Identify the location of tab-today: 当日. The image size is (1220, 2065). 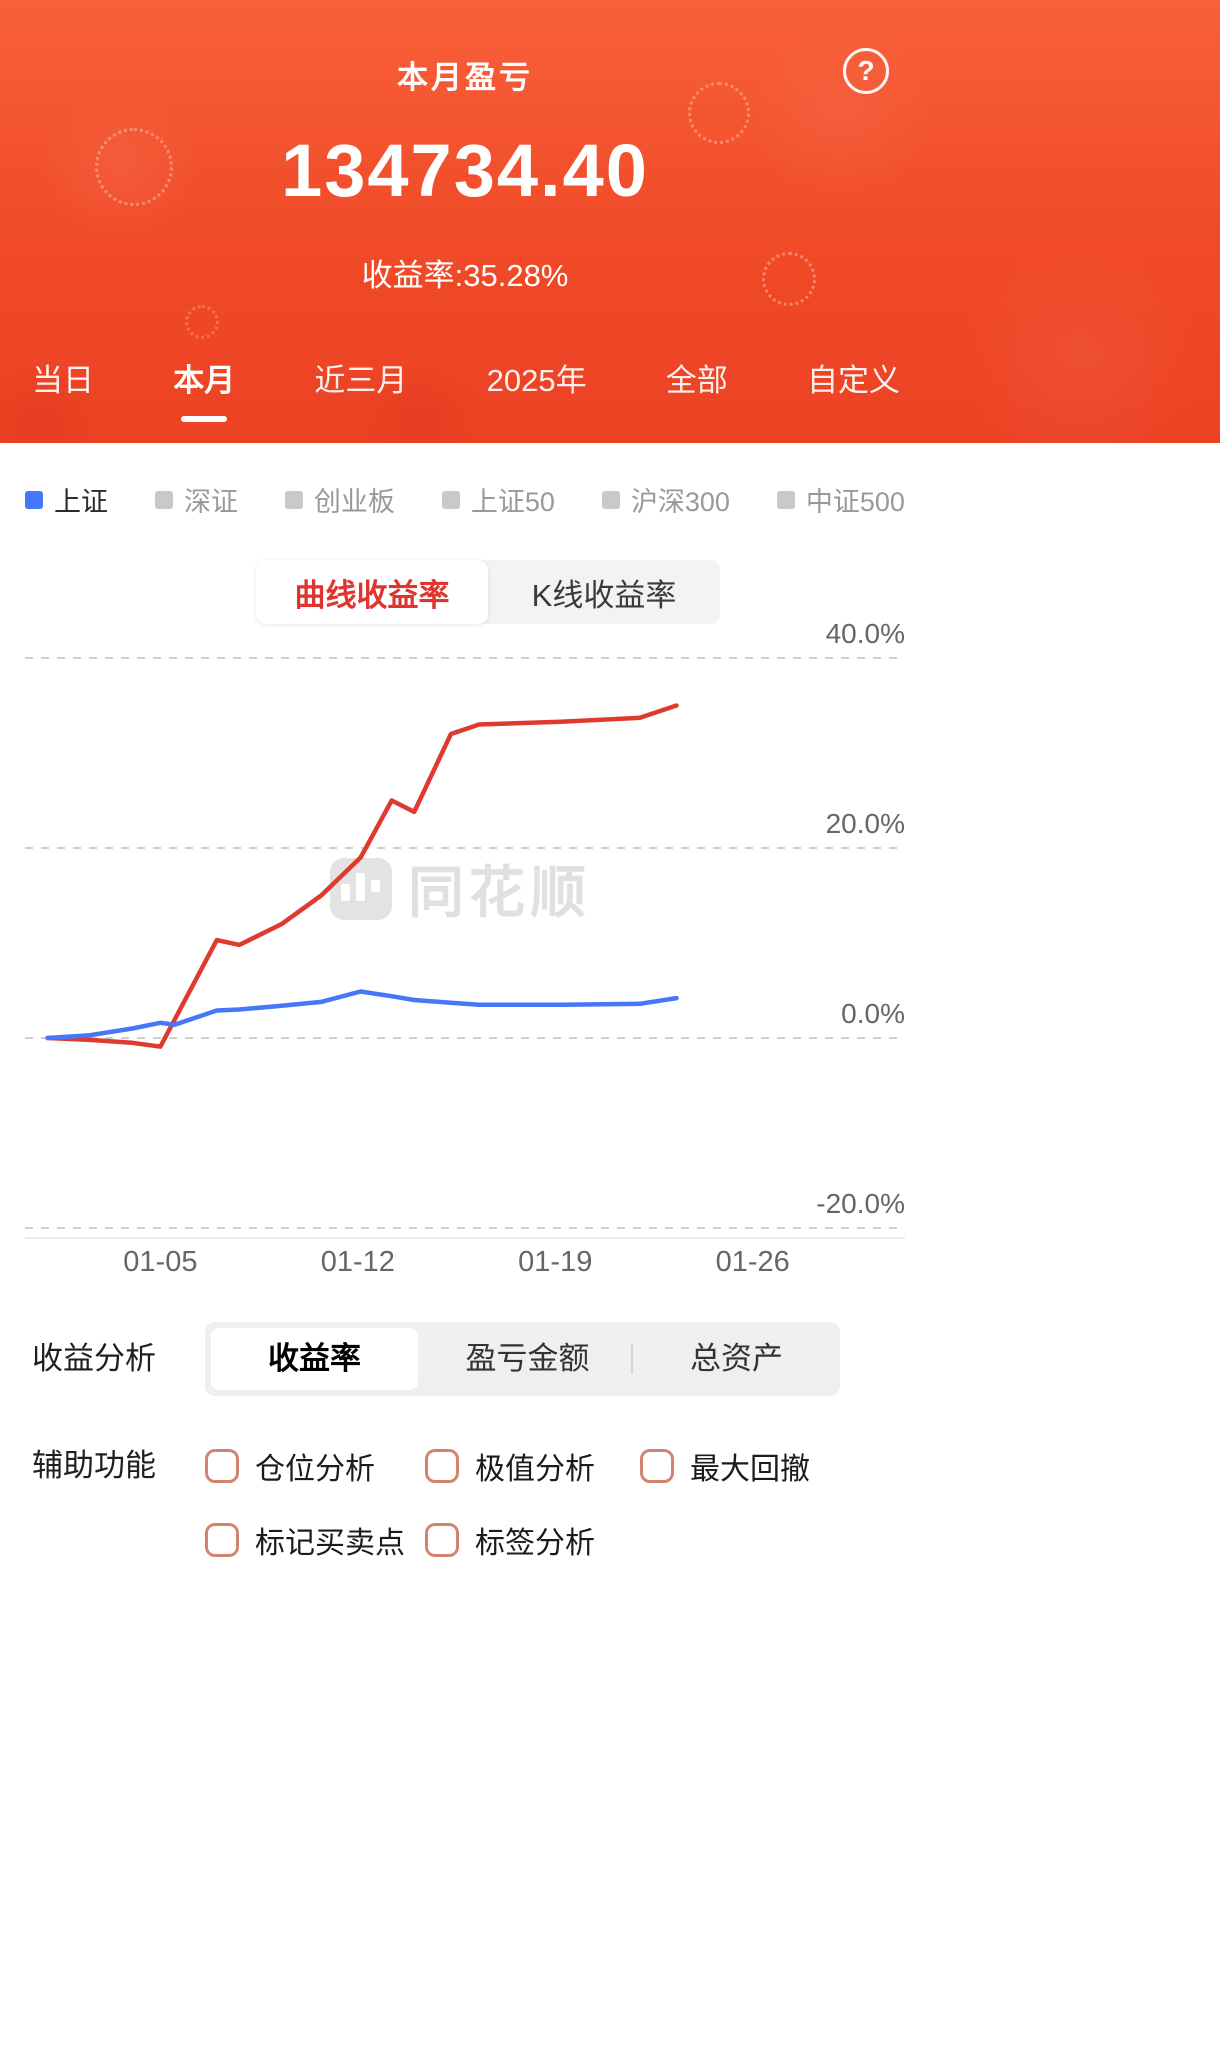
(63, 388).